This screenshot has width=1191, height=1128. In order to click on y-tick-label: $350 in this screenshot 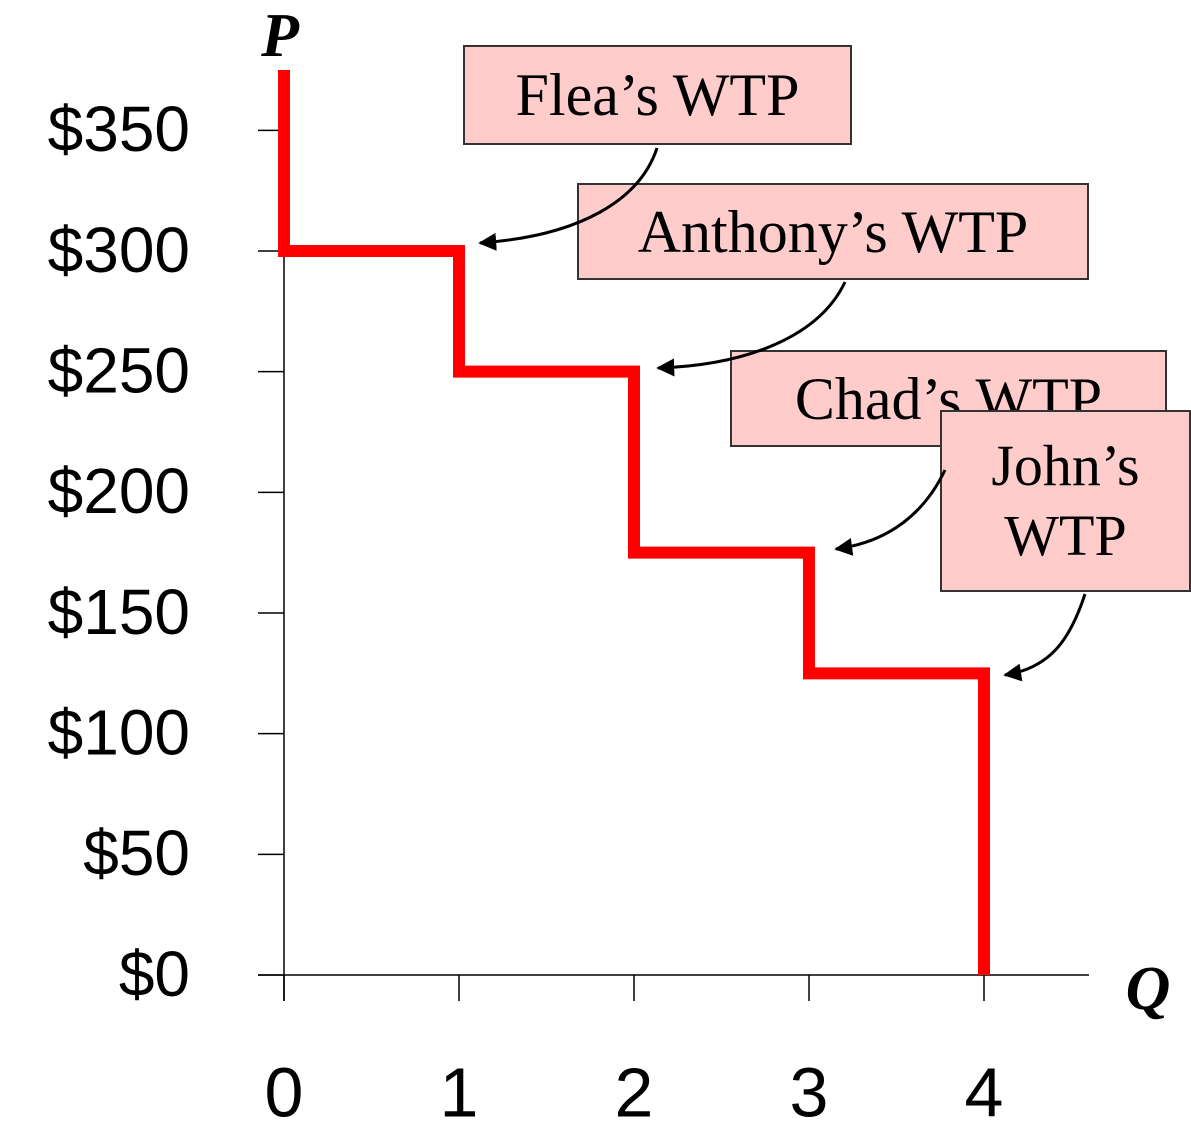, I will do `click(119, 129)`.